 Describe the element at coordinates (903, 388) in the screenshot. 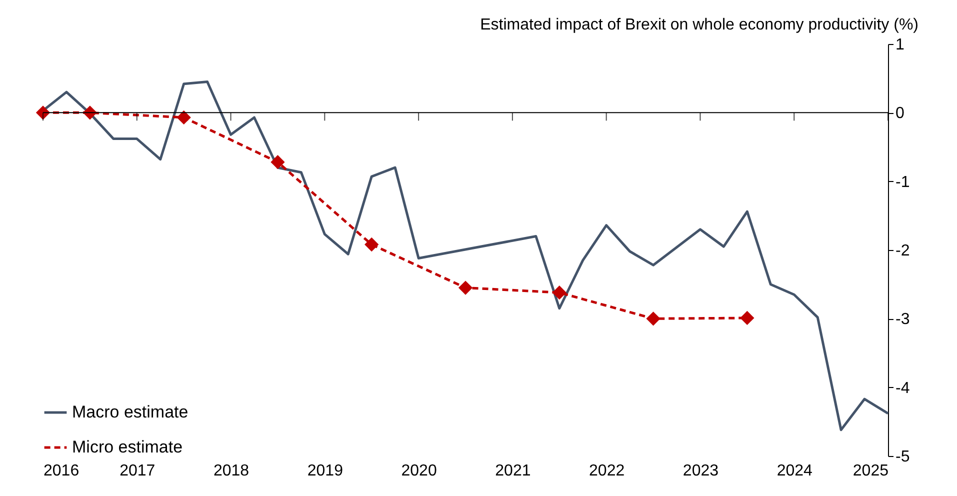

I see `y-tick-label: -4` at that location.